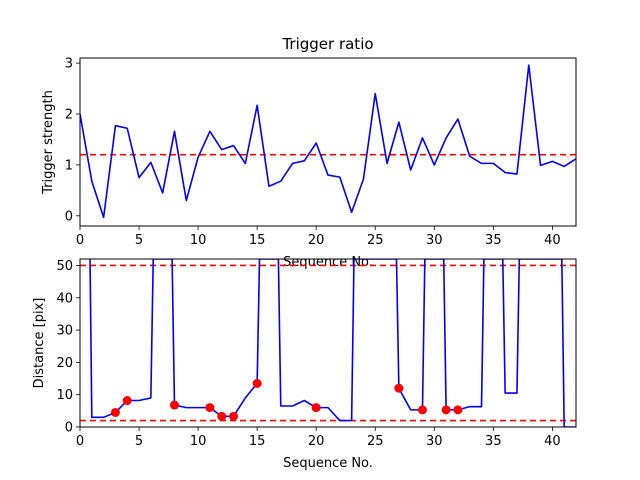 Image resolution: width=640 pixels, height=480 pixels. Describe the element at coordinates (39, 343) in the screenshot. I see `y-axis-label: Distance [pix]` at that location.